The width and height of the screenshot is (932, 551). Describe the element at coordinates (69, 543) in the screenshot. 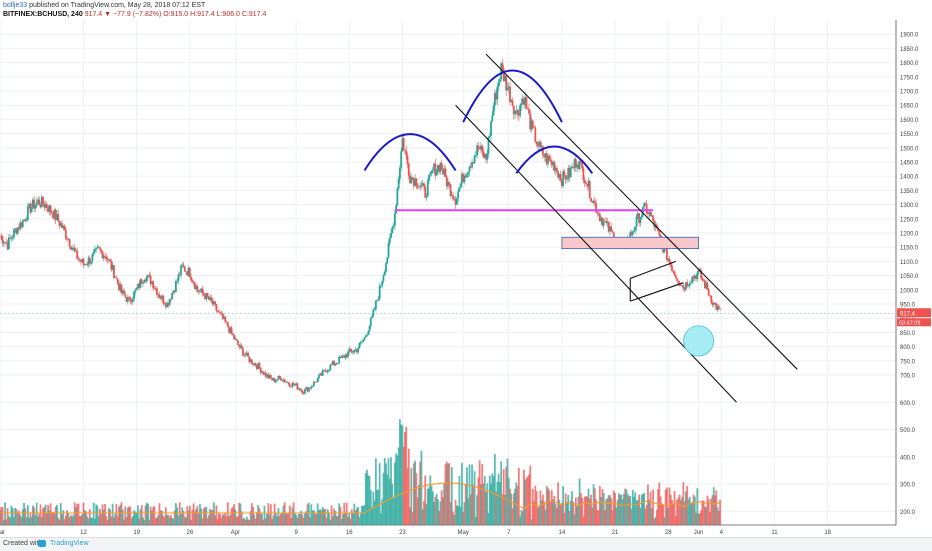

I see `tradingview-brand: TradingView` at that location.